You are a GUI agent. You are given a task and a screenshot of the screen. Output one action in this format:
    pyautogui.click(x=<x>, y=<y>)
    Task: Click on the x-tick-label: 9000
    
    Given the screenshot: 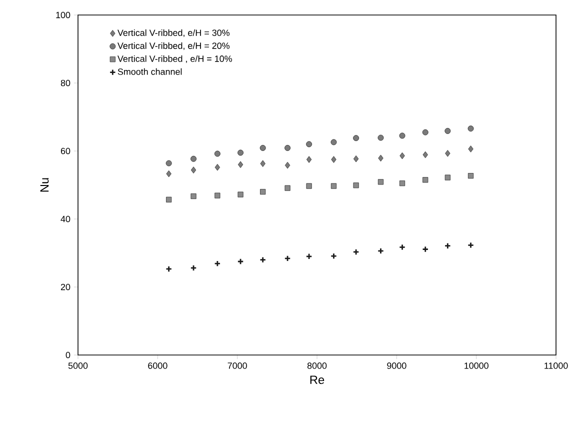 What is the action you would take?
    pyautogui.click(x=396, y=365)
    